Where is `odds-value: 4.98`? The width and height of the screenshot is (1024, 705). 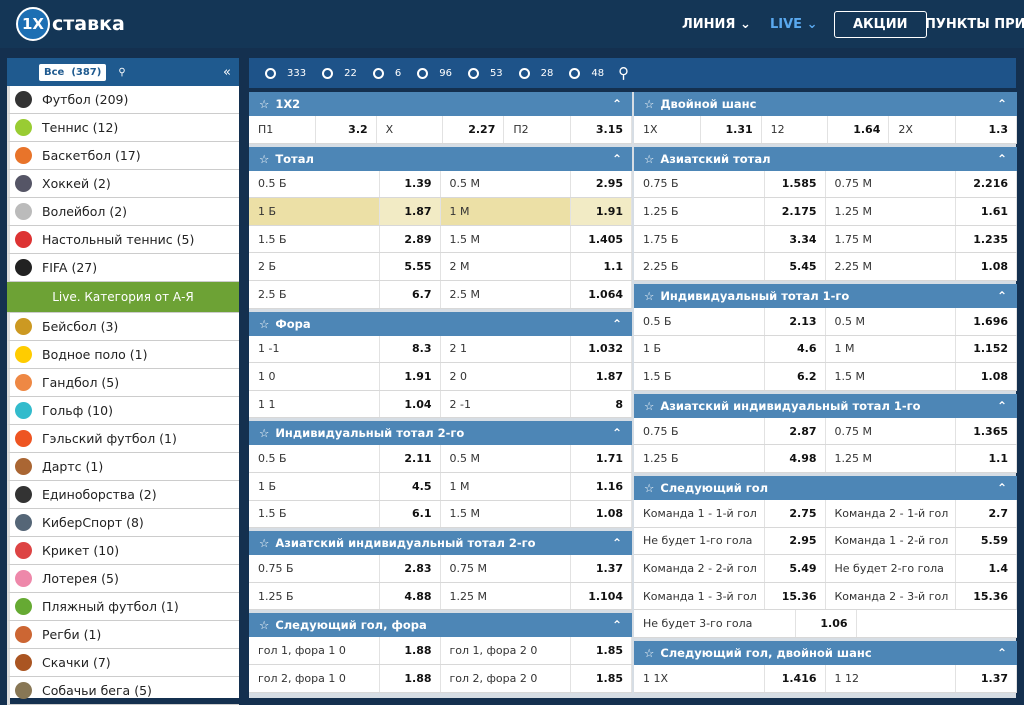 odds-value: 4.98 is located at coordinates (794, 458).